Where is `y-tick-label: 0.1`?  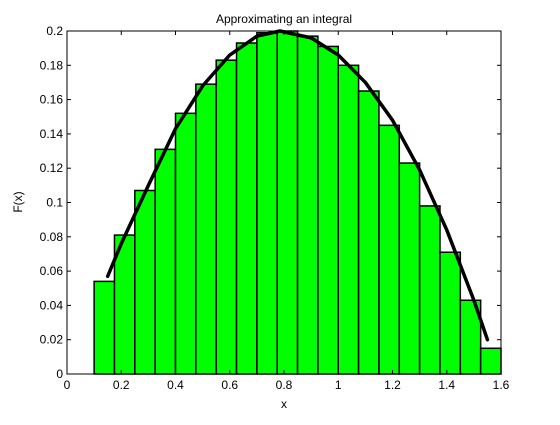 y-tick-label: 0.1 is located at coordinates (54, 203).